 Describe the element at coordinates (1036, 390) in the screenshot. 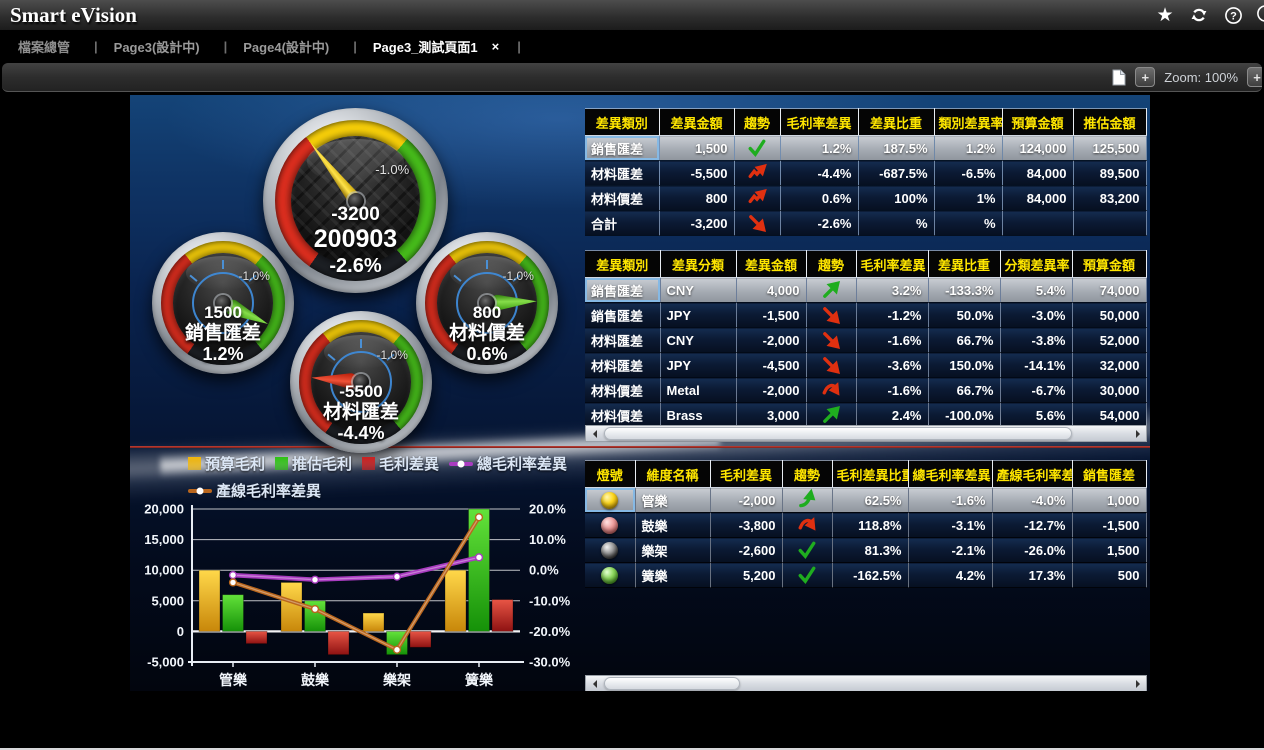

I see `table-cell: -6.7%` at that location.